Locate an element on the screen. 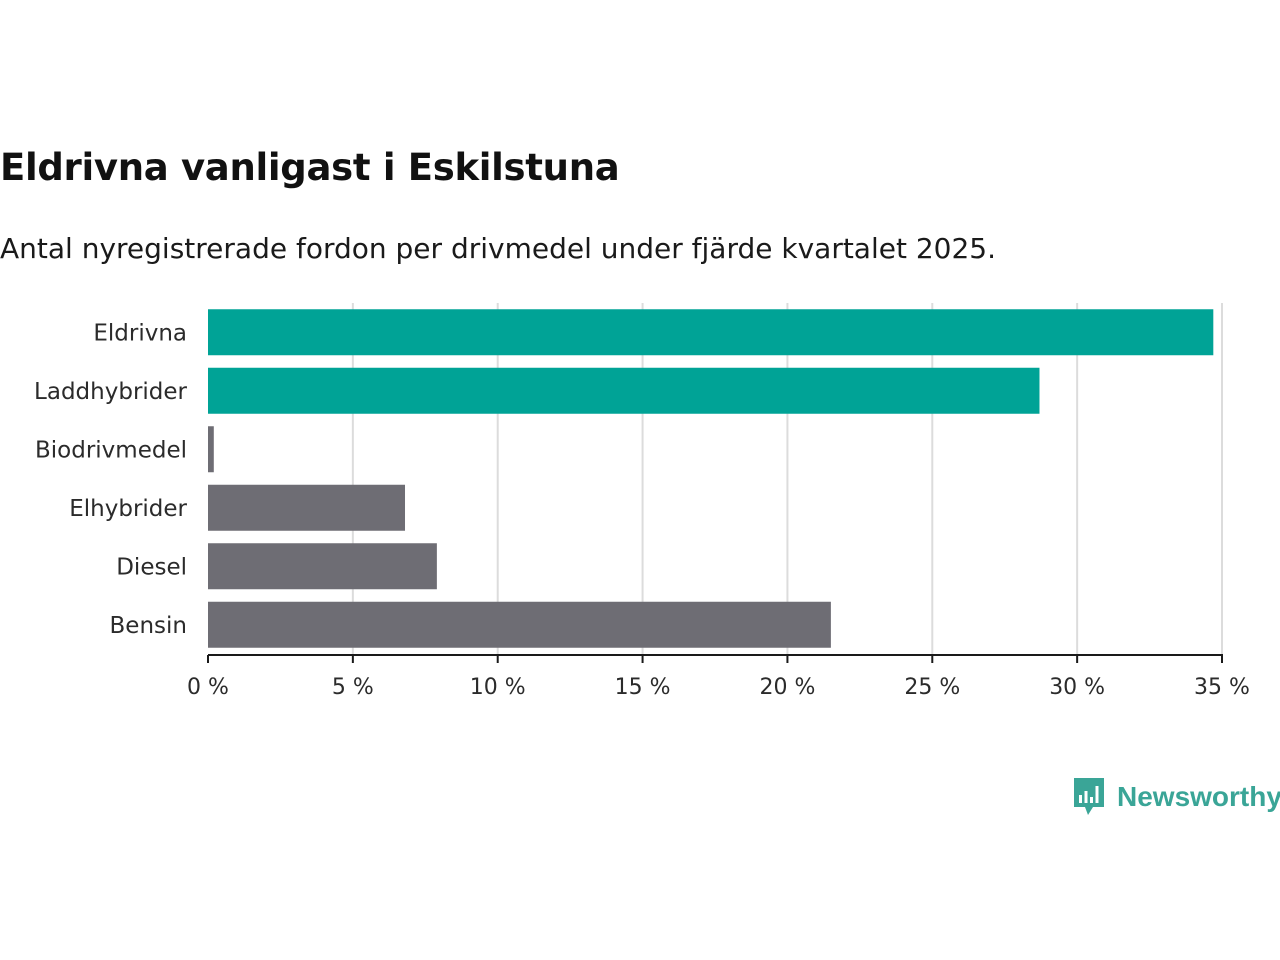  category-label: Elhybrider is located at coordinates (128, 509).